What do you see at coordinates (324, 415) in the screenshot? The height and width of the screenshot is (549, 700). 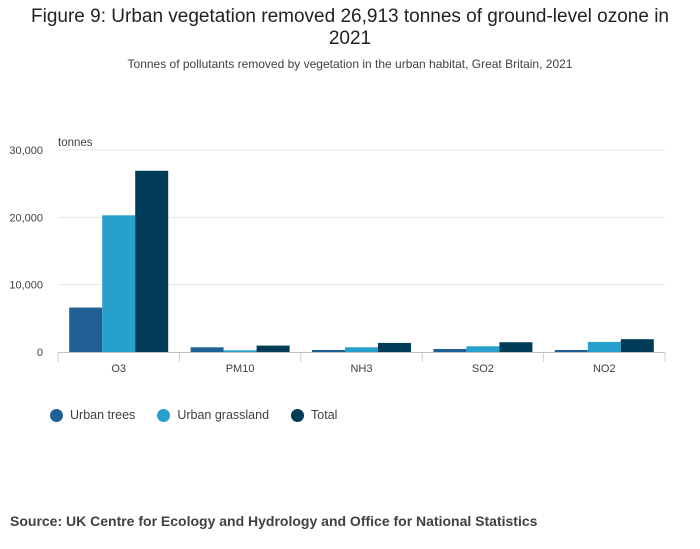 I see `legend-label-total: Total` at bounding box center [324, 415].